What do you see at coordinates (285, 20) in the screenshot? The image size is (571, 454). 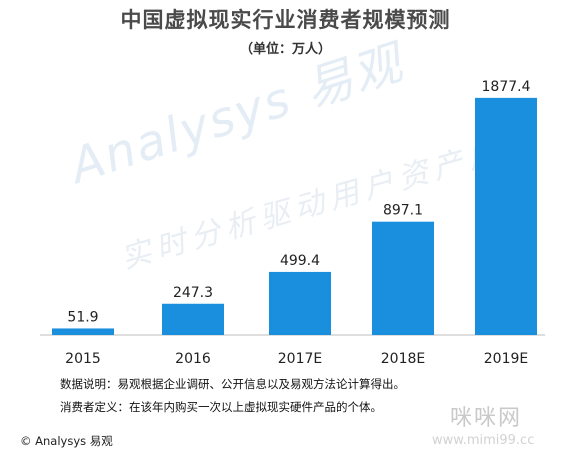 I see `chart-title: 中国虚拟现实行业消费者规模预测` at bounding box center [285, 20].